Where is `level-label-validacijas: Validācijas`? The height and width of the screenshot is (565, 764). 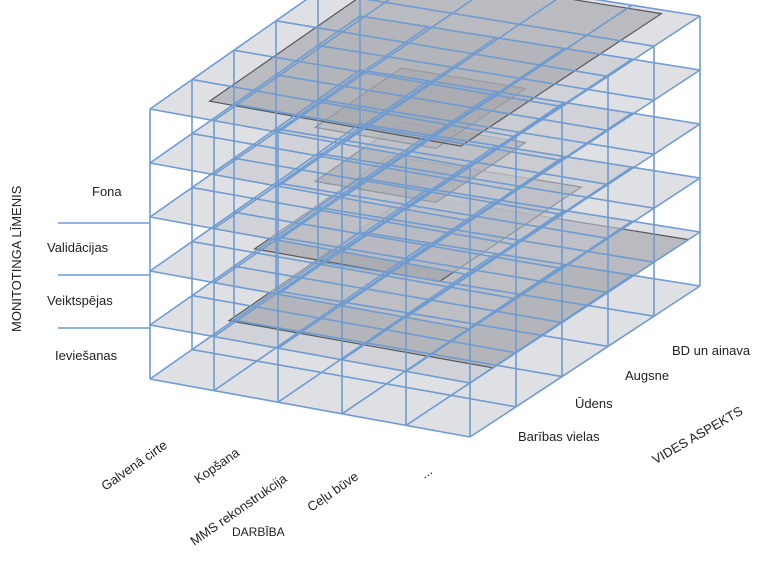 level-label-validacijas: Validācijas is located at coordinates (78, 247).